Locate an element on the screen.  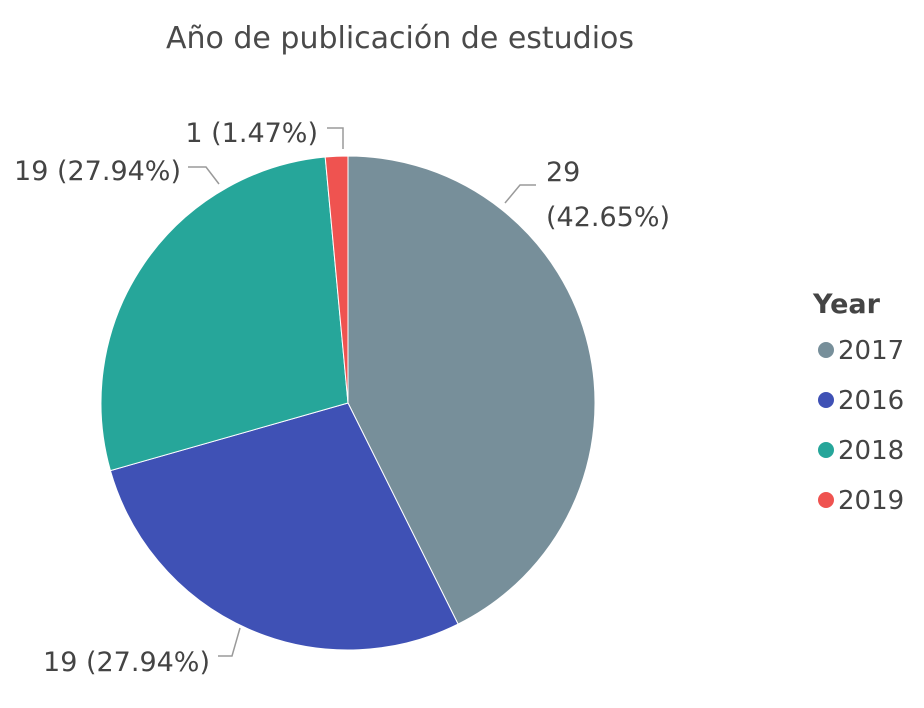
data-label-2017: 29 is located at coordinates (563, 172).